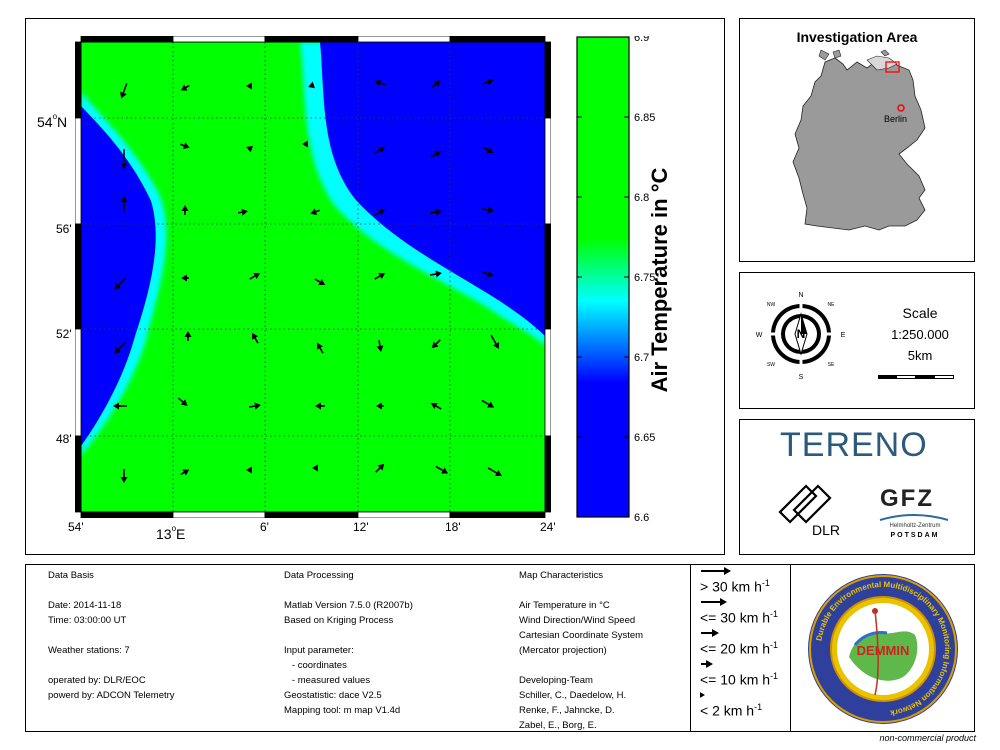  Describe the element at coordinates (892, 67) in the screenshot. I see `investigation-box` at that location.